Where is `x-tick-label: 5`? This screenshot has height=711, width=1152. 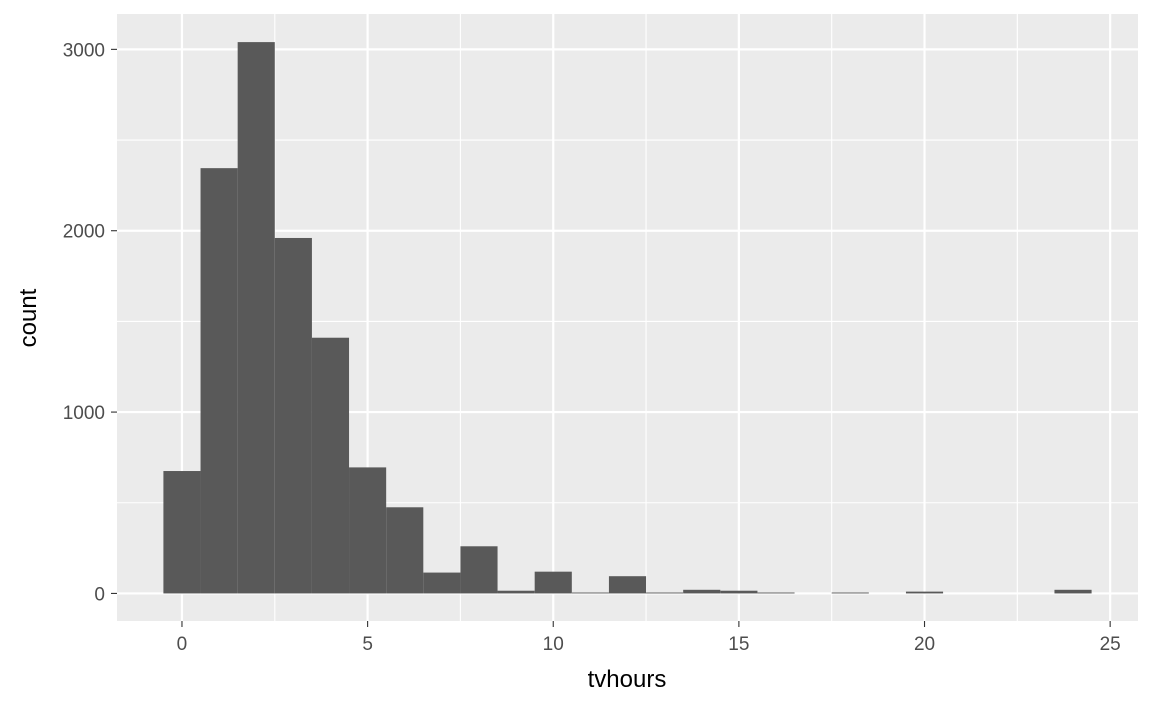
x-tick-label: 5 is located at coordinates (367, 644).